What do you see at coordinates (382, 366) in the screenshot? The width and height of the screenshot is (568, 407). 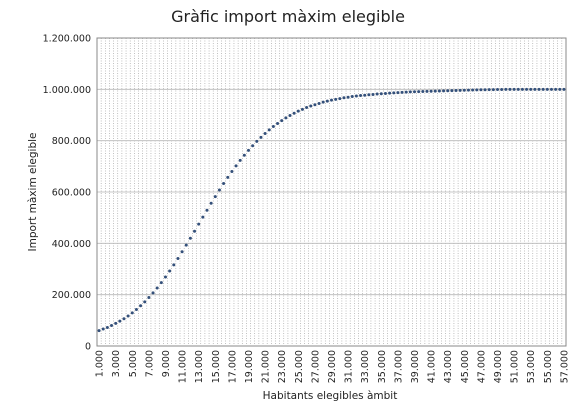 I see `x-tick-label: 35.000` at bounding box center [382, 366].